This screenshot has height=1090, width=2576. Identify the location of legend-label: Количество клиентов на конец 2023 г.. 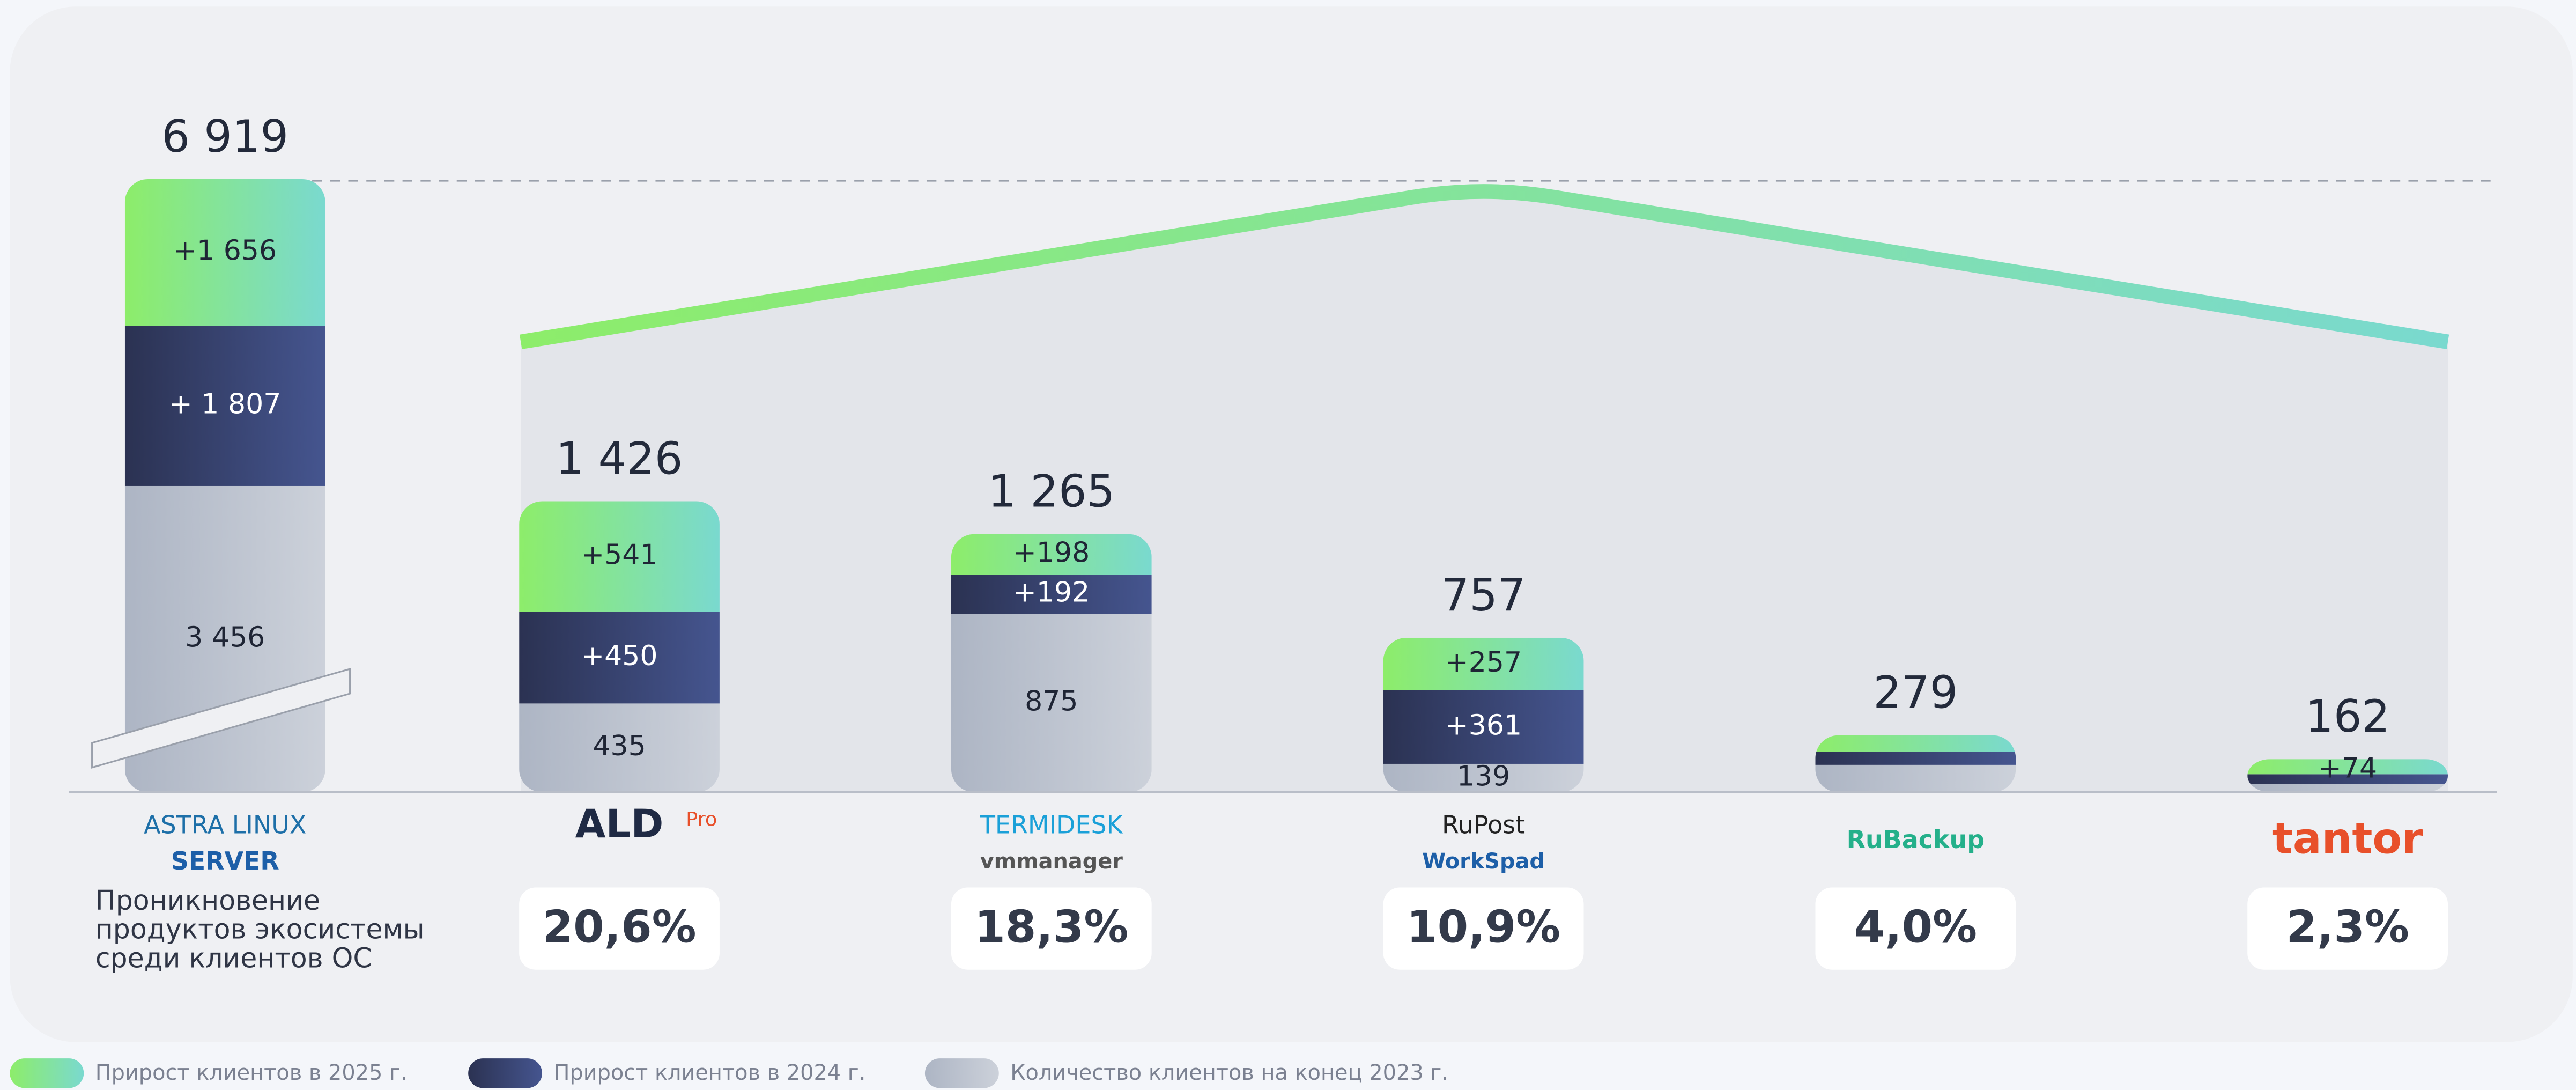
(1229, 1073).